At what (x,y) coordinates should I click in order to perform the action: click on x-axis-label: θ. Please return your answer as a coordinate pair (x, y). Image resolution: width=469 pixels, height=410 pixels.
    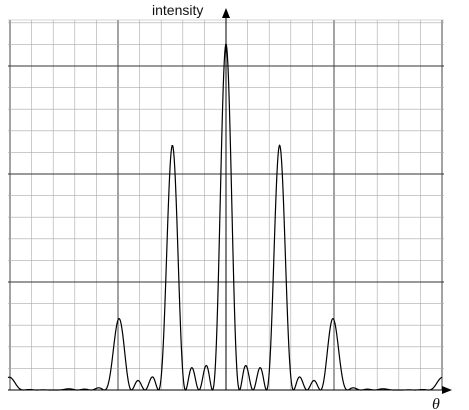
    Looking at the image, I should click on (436, 403).